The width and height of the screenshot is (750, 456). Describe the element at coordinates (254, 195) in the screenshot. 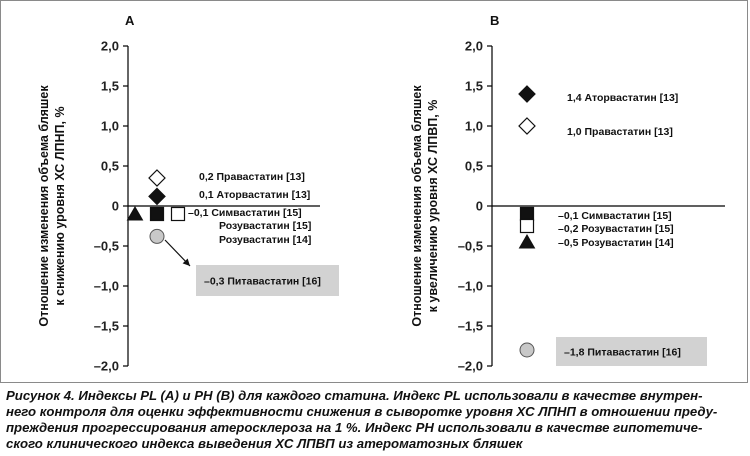

I see `point-annotation: 0,1 Аторвастатин [13]` at that location.